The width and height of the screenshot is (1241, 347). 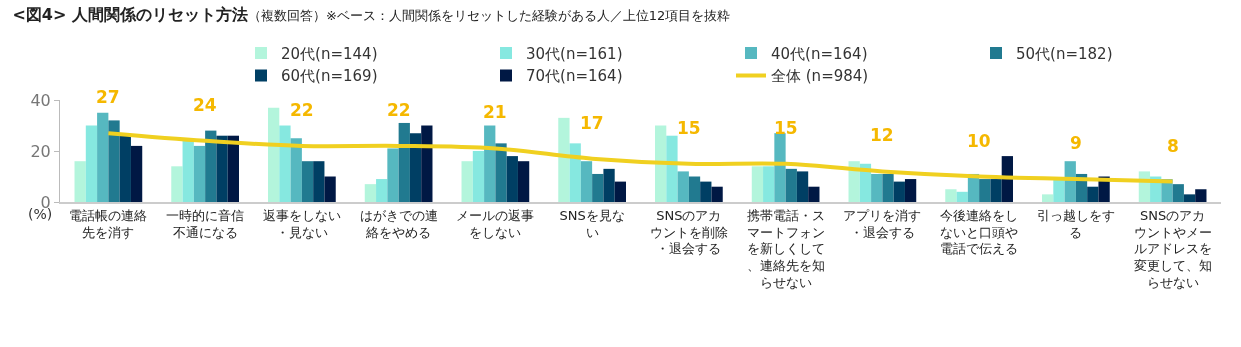 What do you see at coordinates (574, 76) in the screenshot?
I see `legend-label: 70代(n=164)` at bounding box center [574, 76].